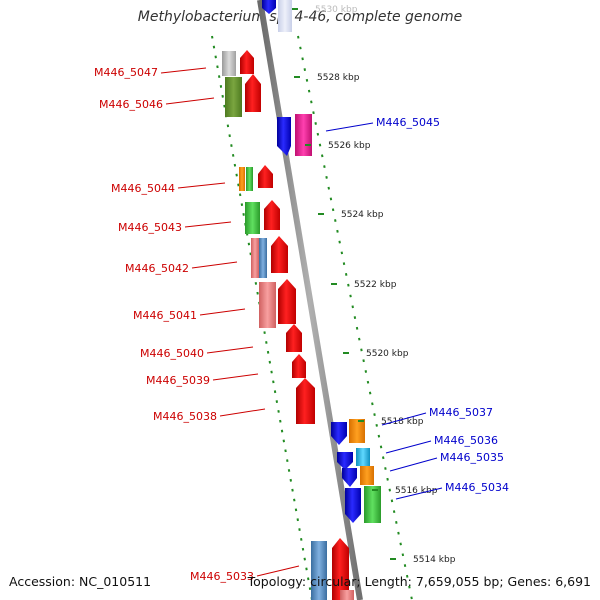  I want to click on gene-label: M446_5044, so click(143, 188).